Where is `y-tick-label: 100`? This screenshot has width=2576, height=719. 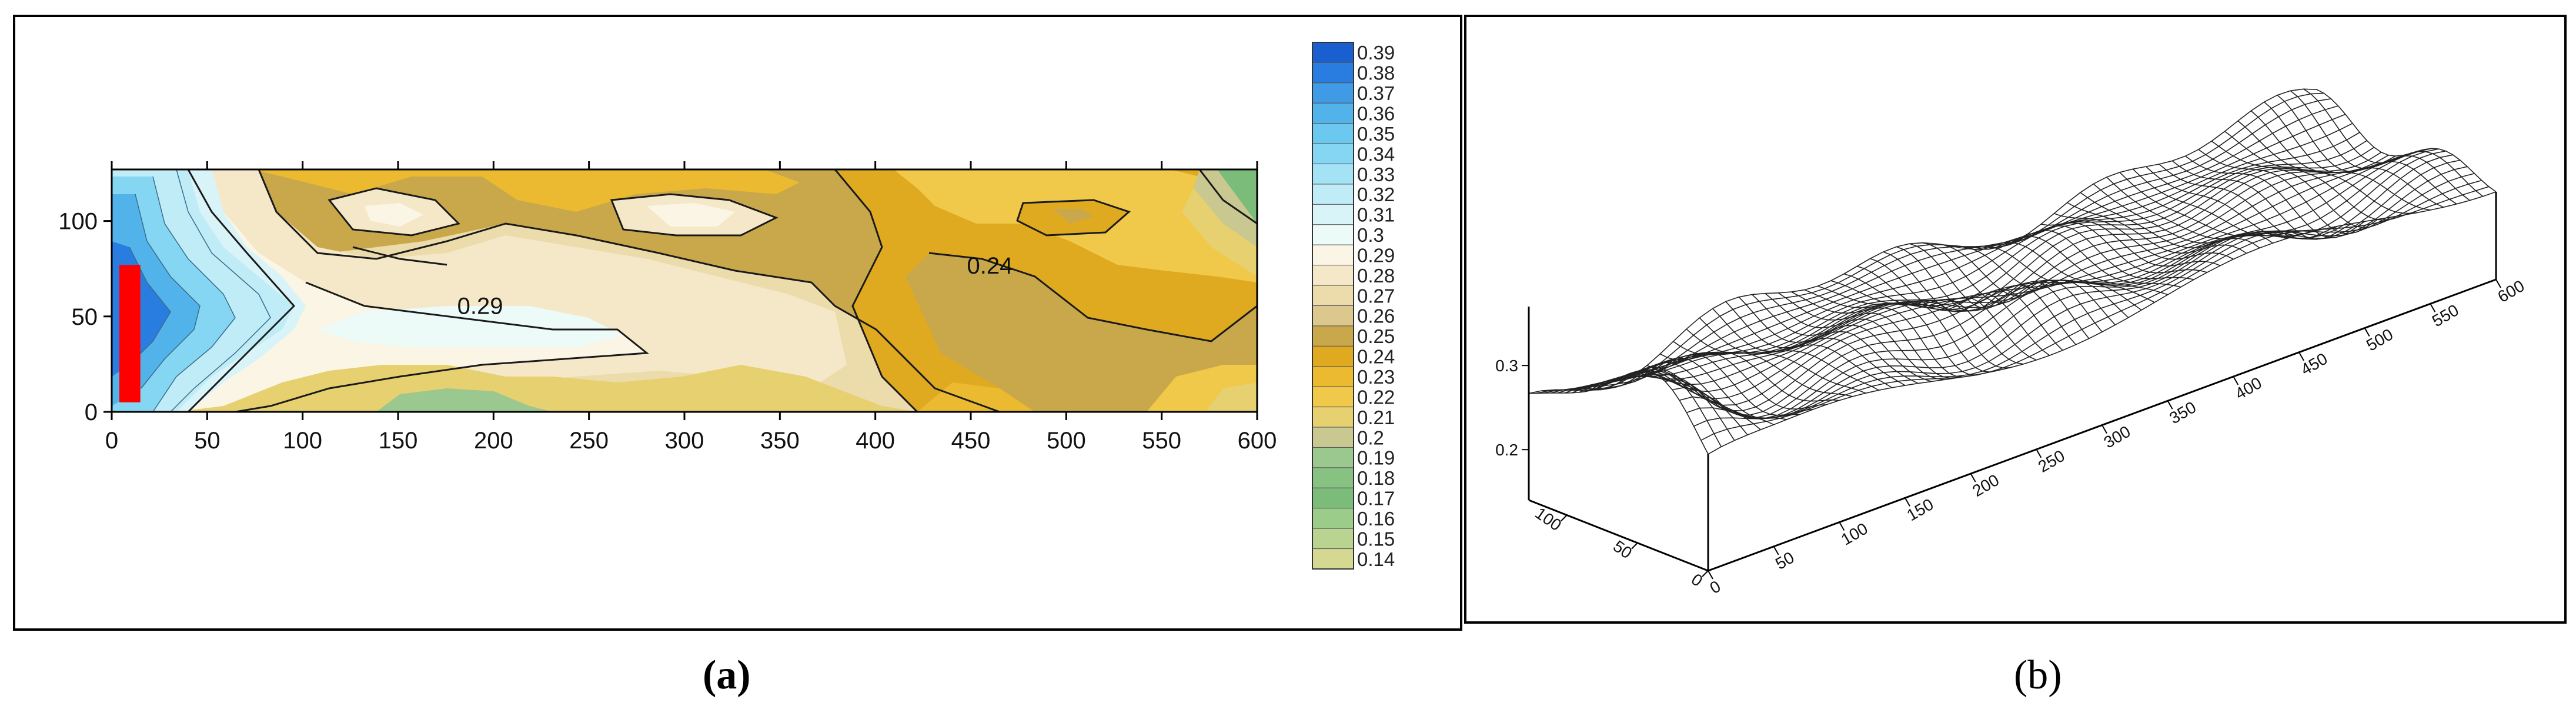 y-tick-label: 100 is located at coordinates (78, 222).